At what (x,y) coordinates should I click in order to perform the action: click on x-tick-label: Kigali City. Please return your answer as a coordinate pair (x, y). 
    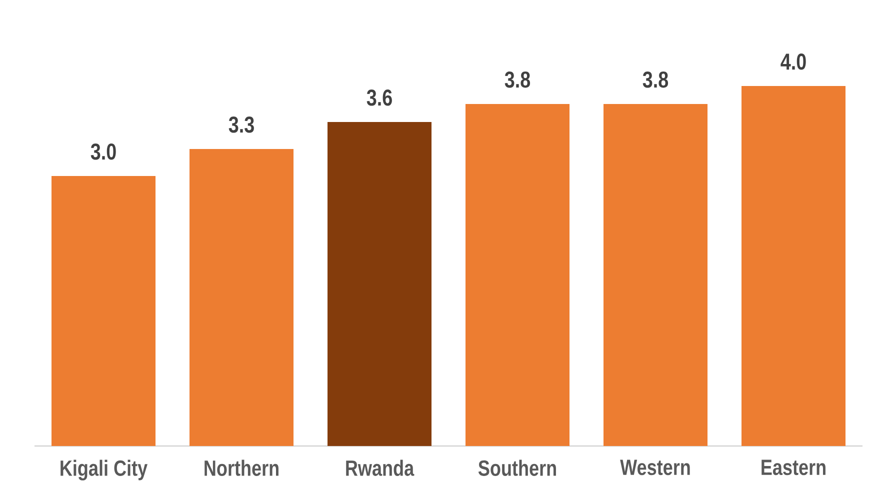
    Looking at the image, I should click on (104, 470).